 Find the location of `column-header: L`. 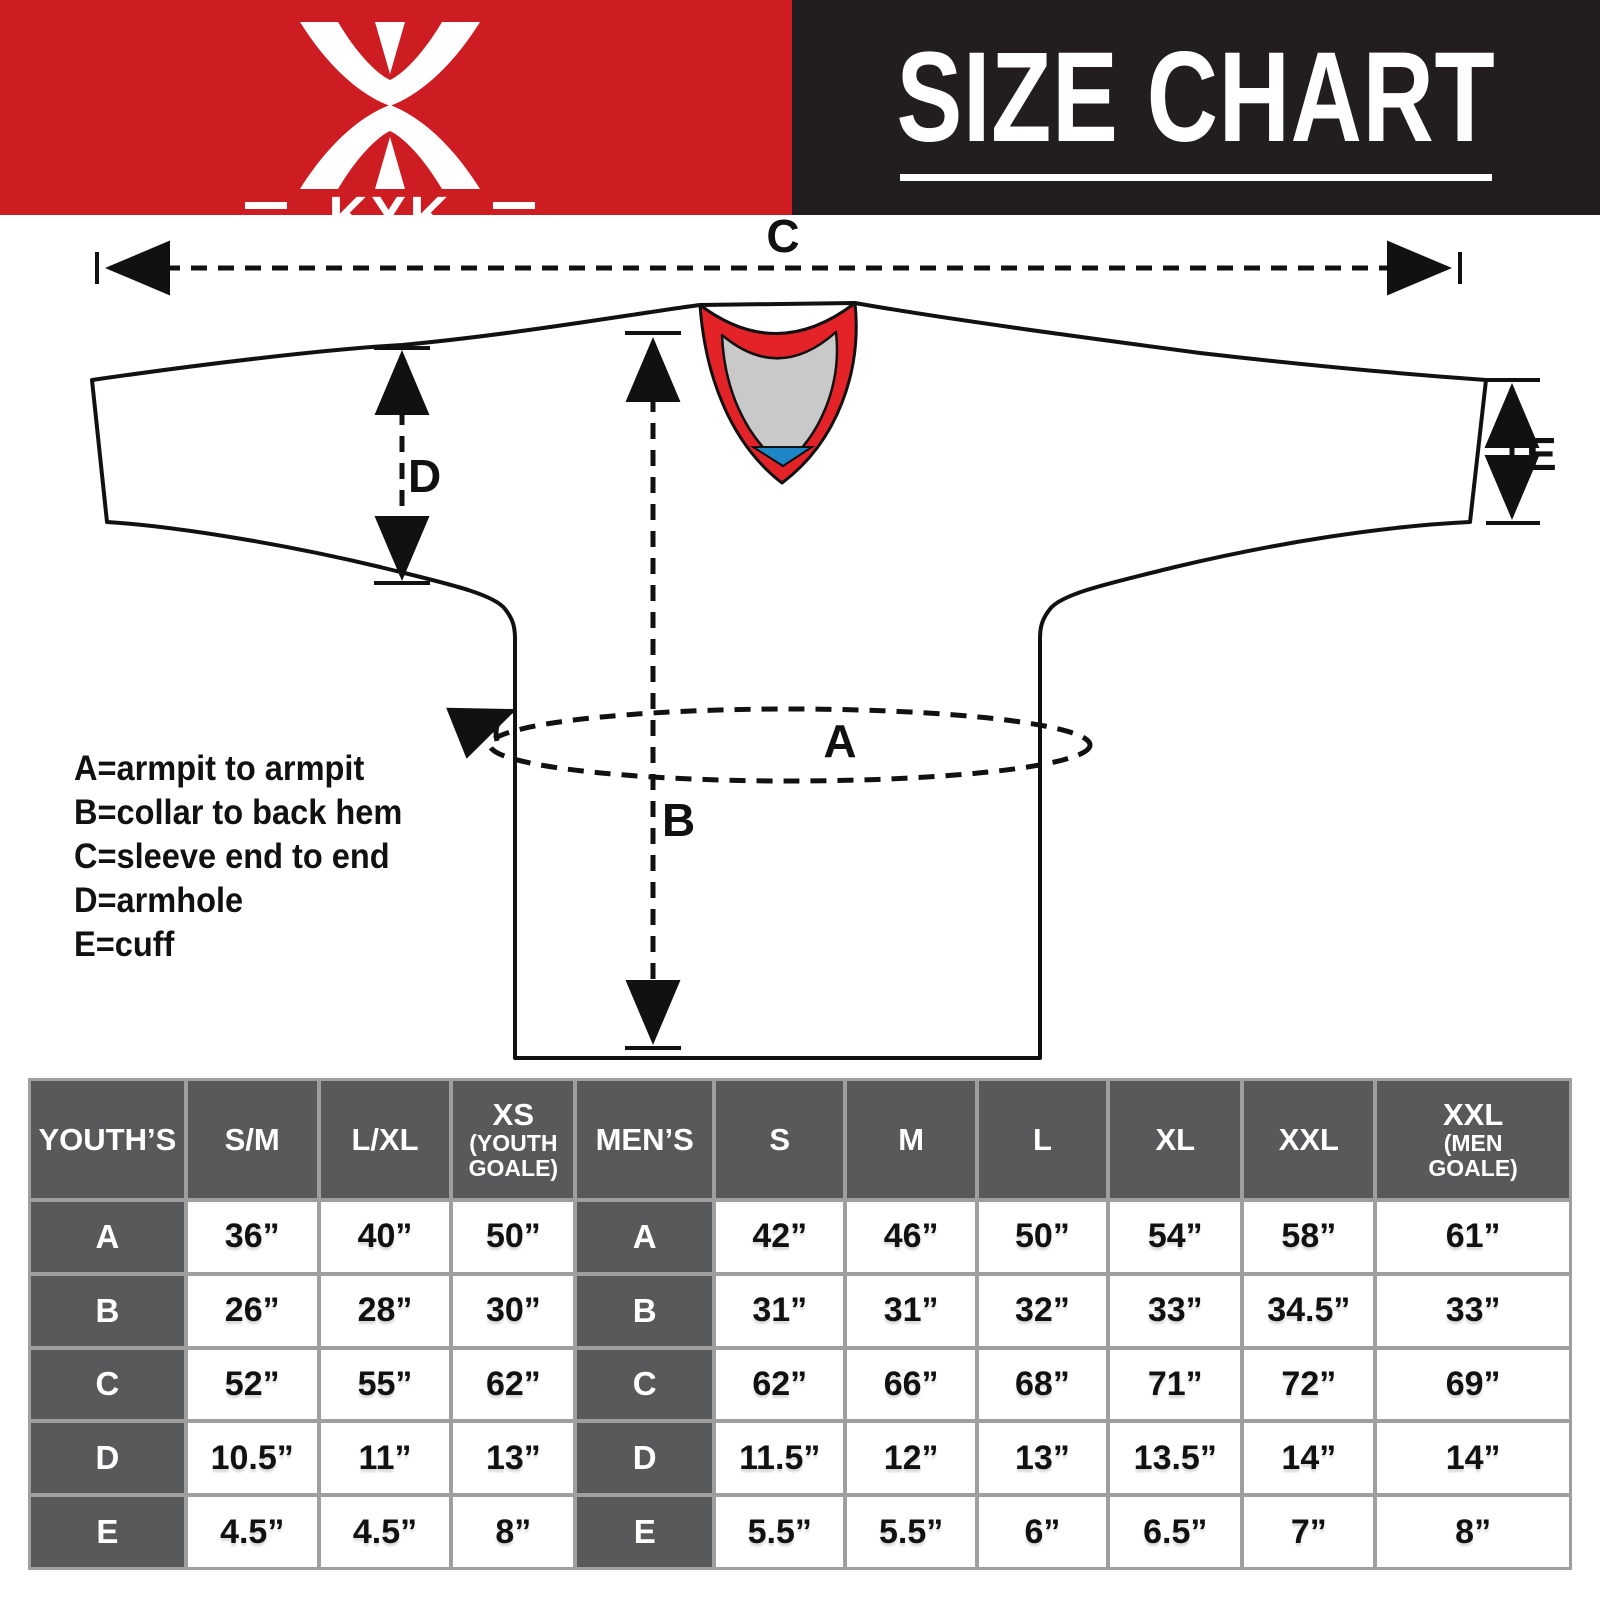

column-header: L is located at coordinates (1042, 1139).